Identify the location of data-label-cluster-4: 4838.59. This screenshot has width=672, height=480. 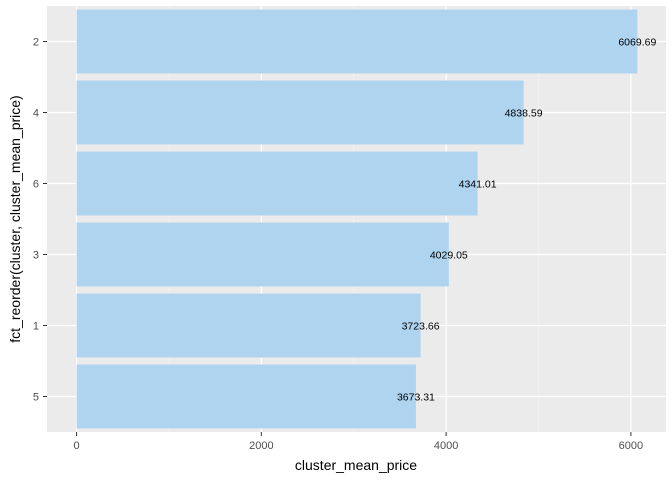
(524, 114).